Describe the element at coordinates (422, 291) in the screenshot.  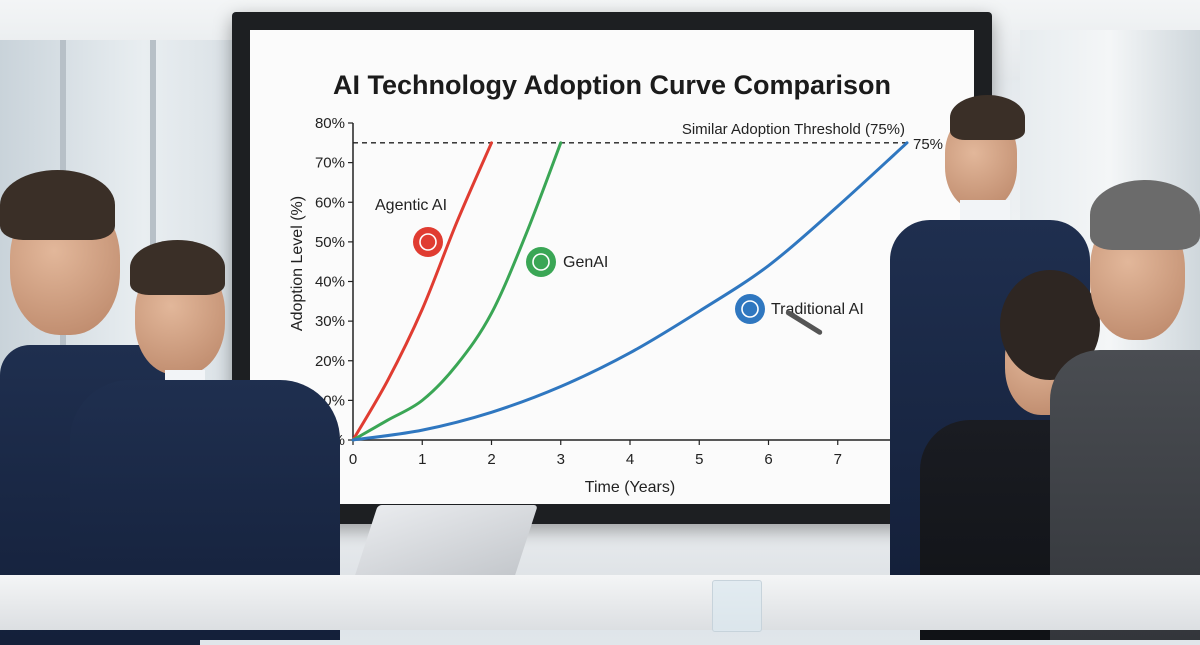
I see `series-line-agentic-ai` at that location.